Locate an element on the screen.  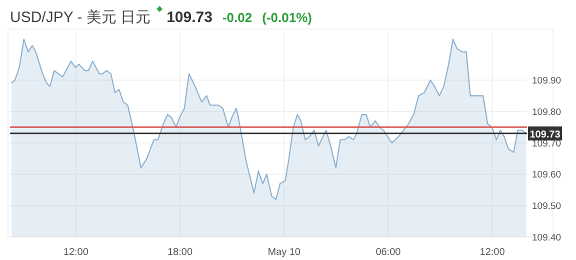
text: 109.73 is located at coordinates (189, 17).